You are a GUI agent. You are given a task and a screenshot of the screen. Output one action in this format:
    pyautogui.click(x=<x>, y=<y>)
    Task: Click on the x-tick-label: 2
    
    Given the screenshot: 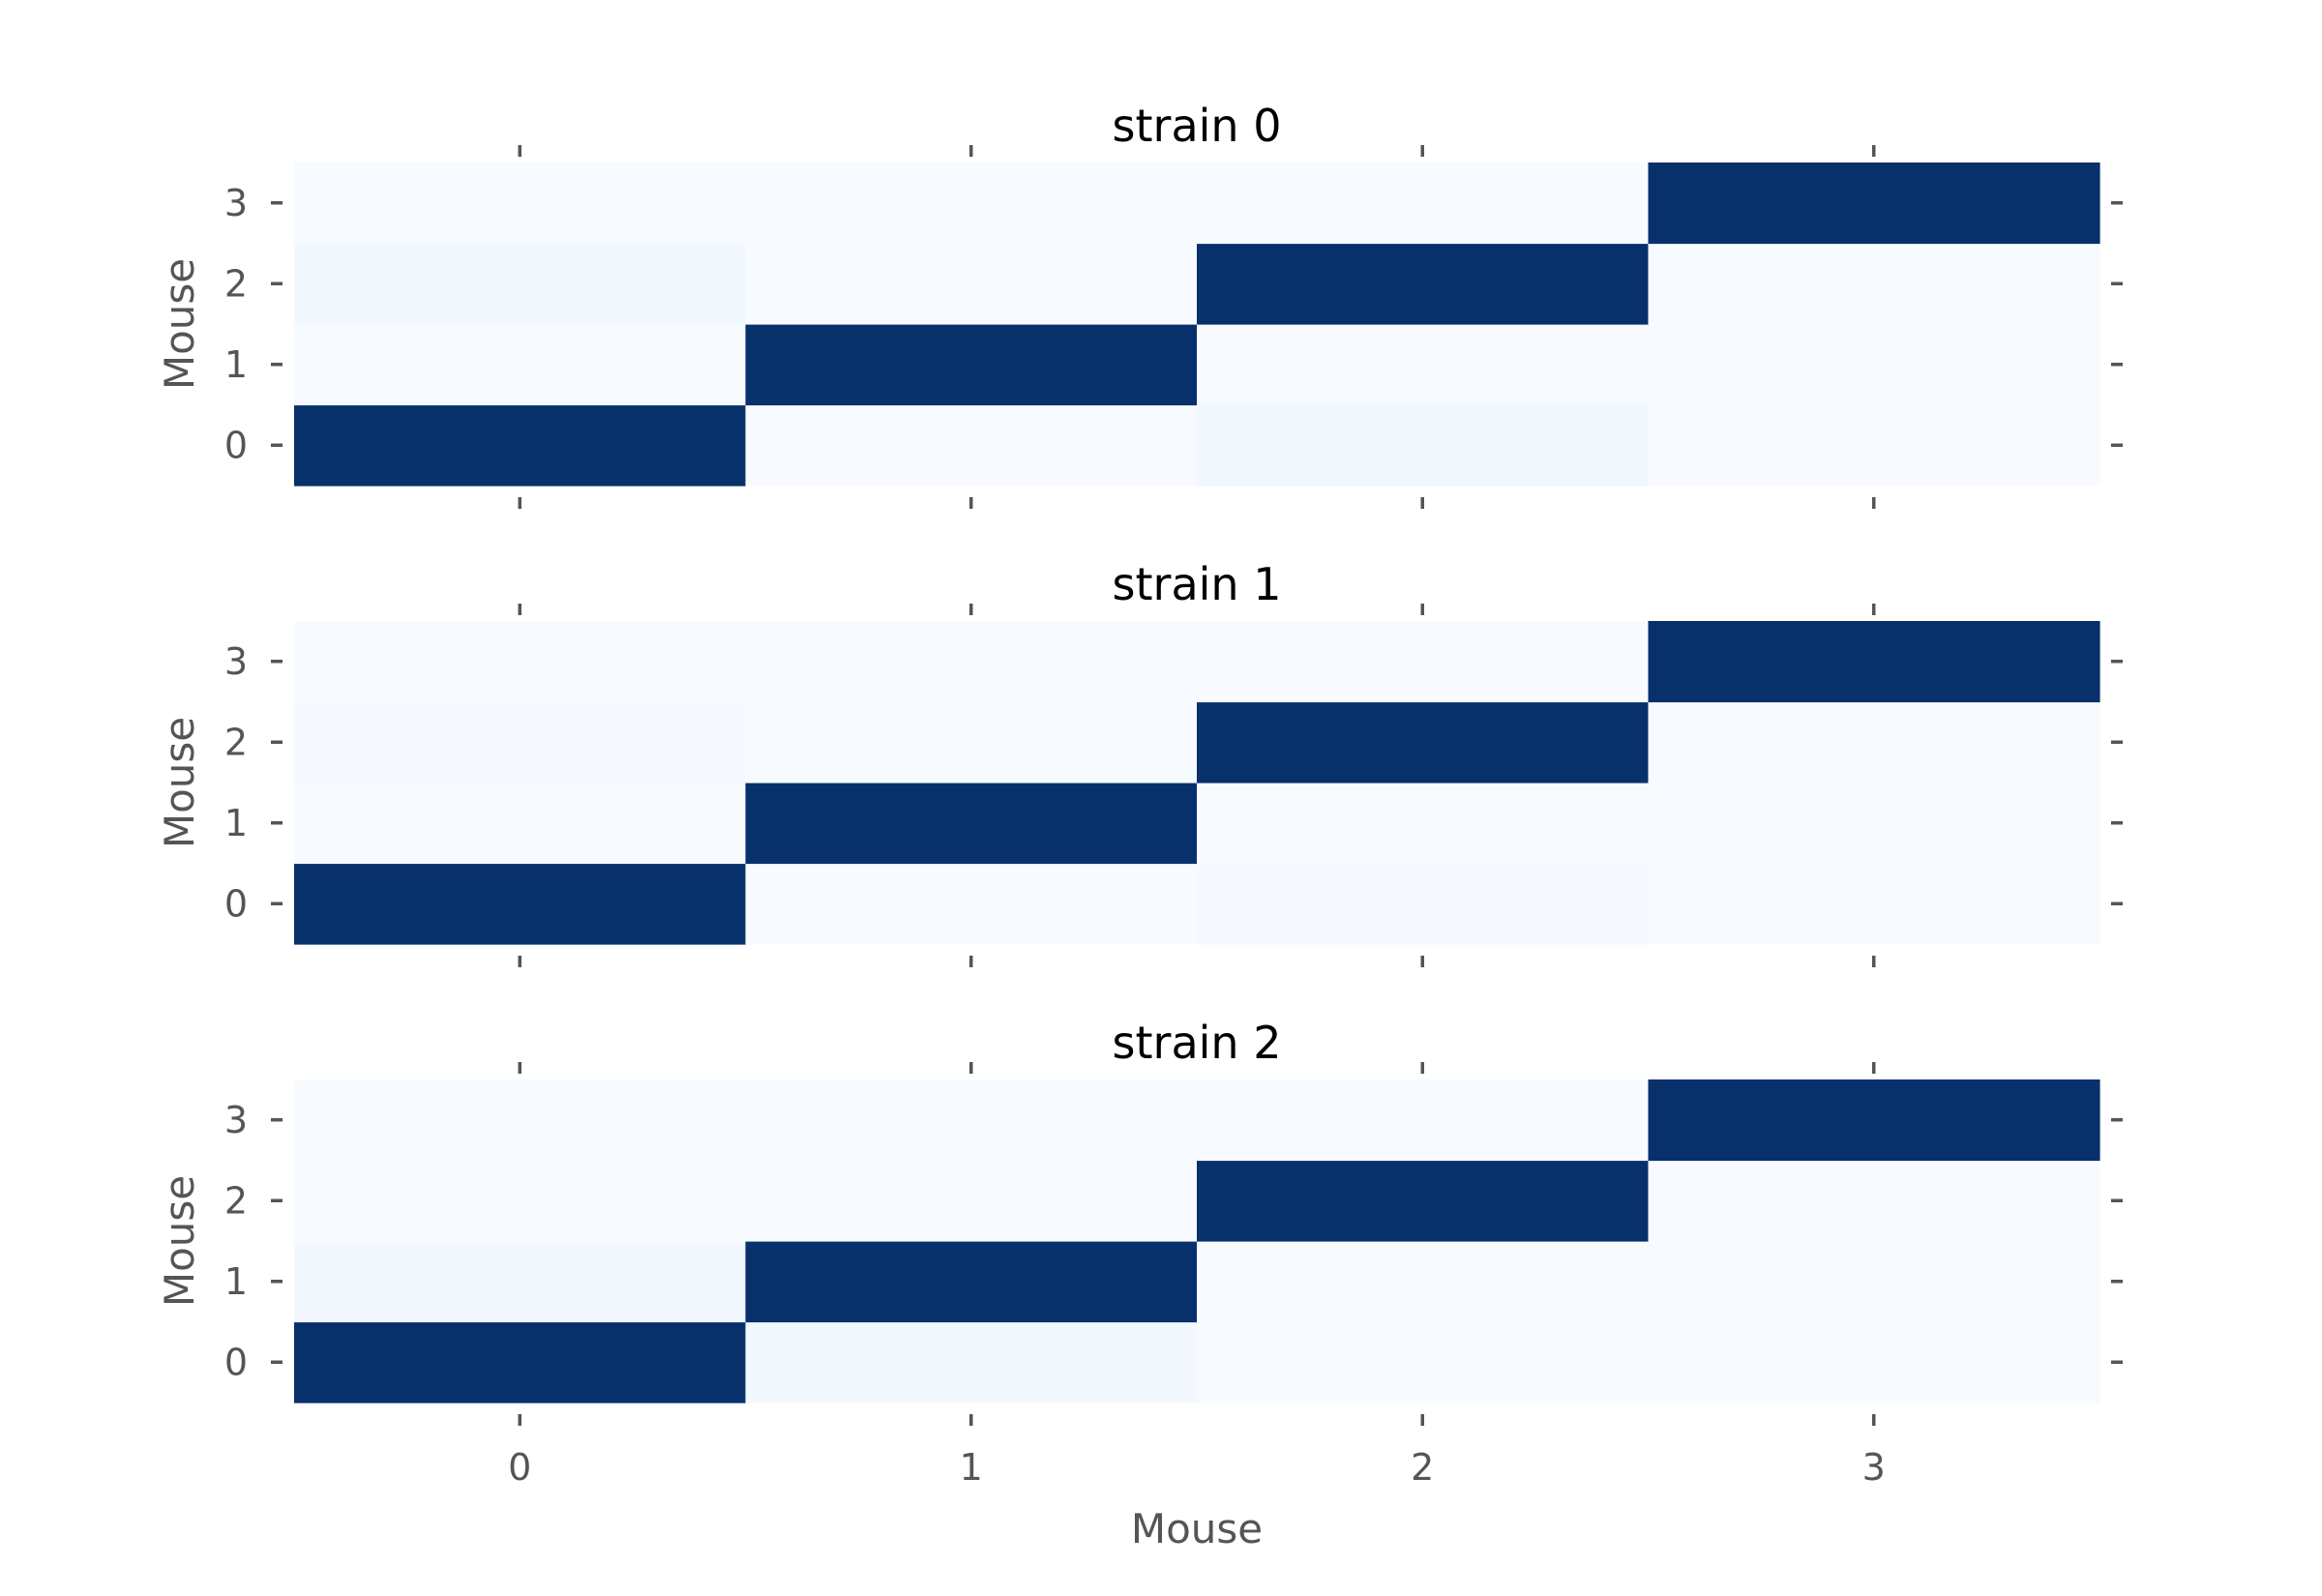 What is the action you would take?
    pyautogui.click(x=1422, y=1467)
    